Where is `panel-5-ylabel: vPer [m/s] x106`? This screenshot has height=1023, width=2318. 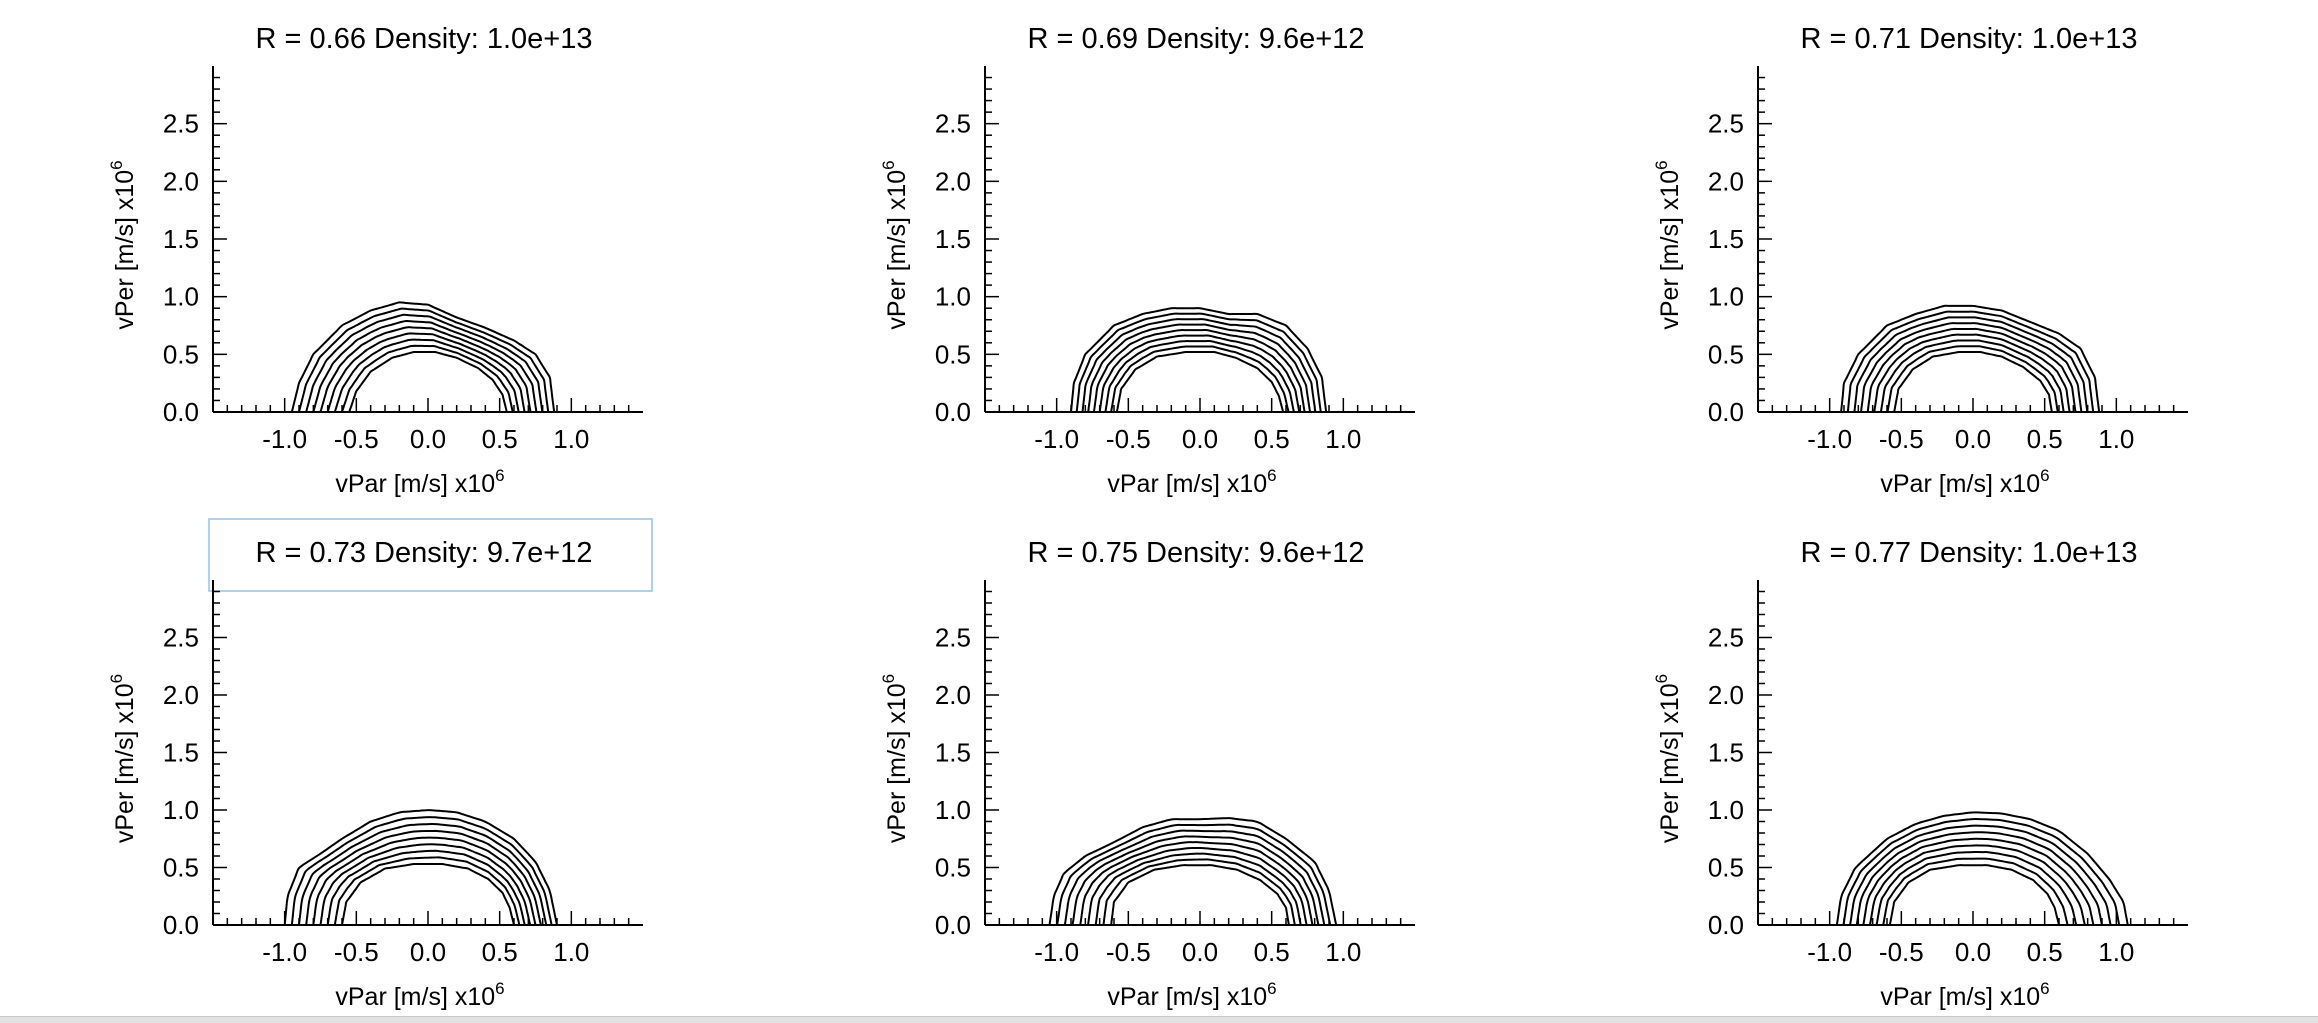 panel-5-ylabel: vPer [m/s] x106 is located at coordinates (895, 758).